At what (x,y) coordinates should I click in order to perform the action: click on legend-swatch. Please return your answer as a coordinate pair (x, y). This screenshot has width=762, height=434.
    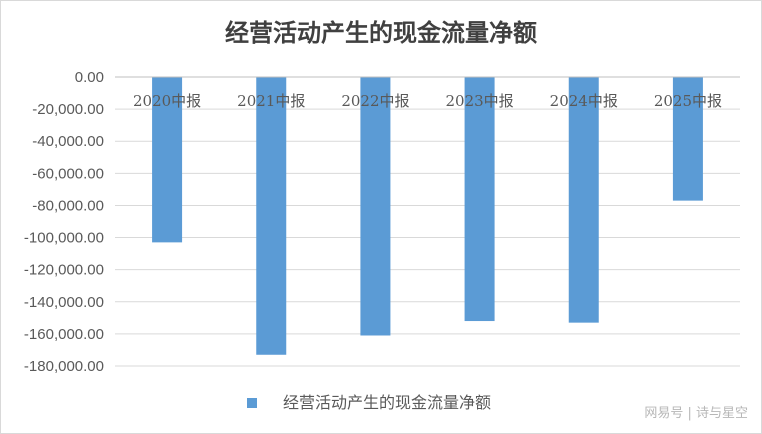
    Looking at the image, I should click on (252, 403).